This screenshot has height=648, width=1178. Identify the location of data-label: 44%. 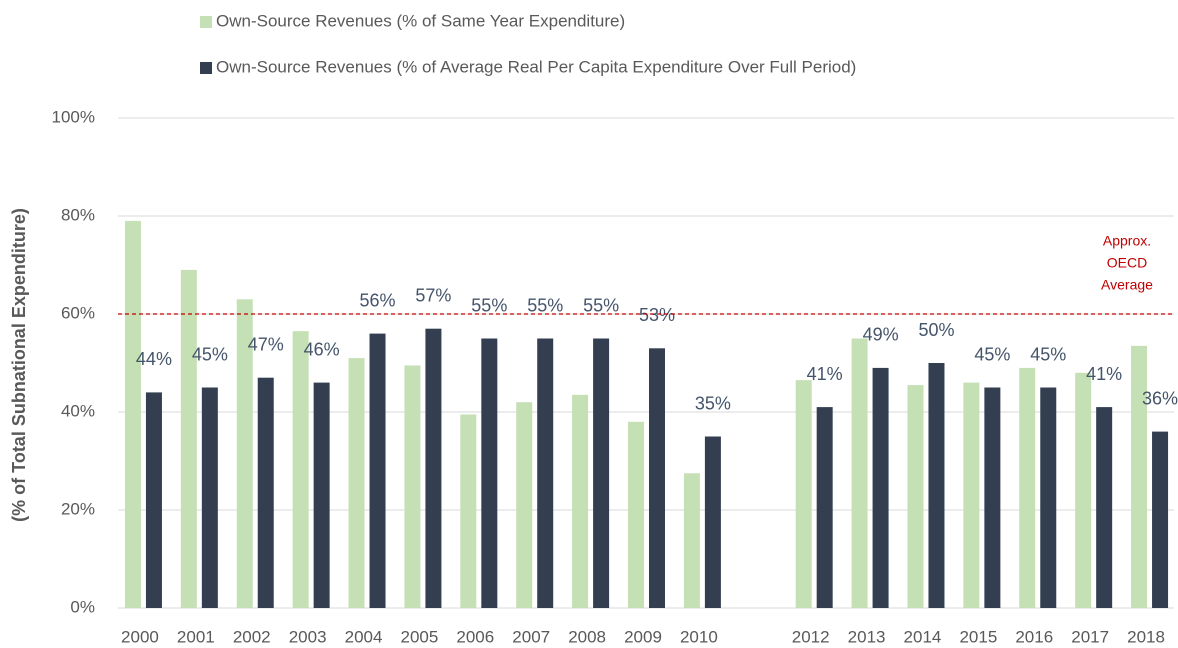
(154, 359).